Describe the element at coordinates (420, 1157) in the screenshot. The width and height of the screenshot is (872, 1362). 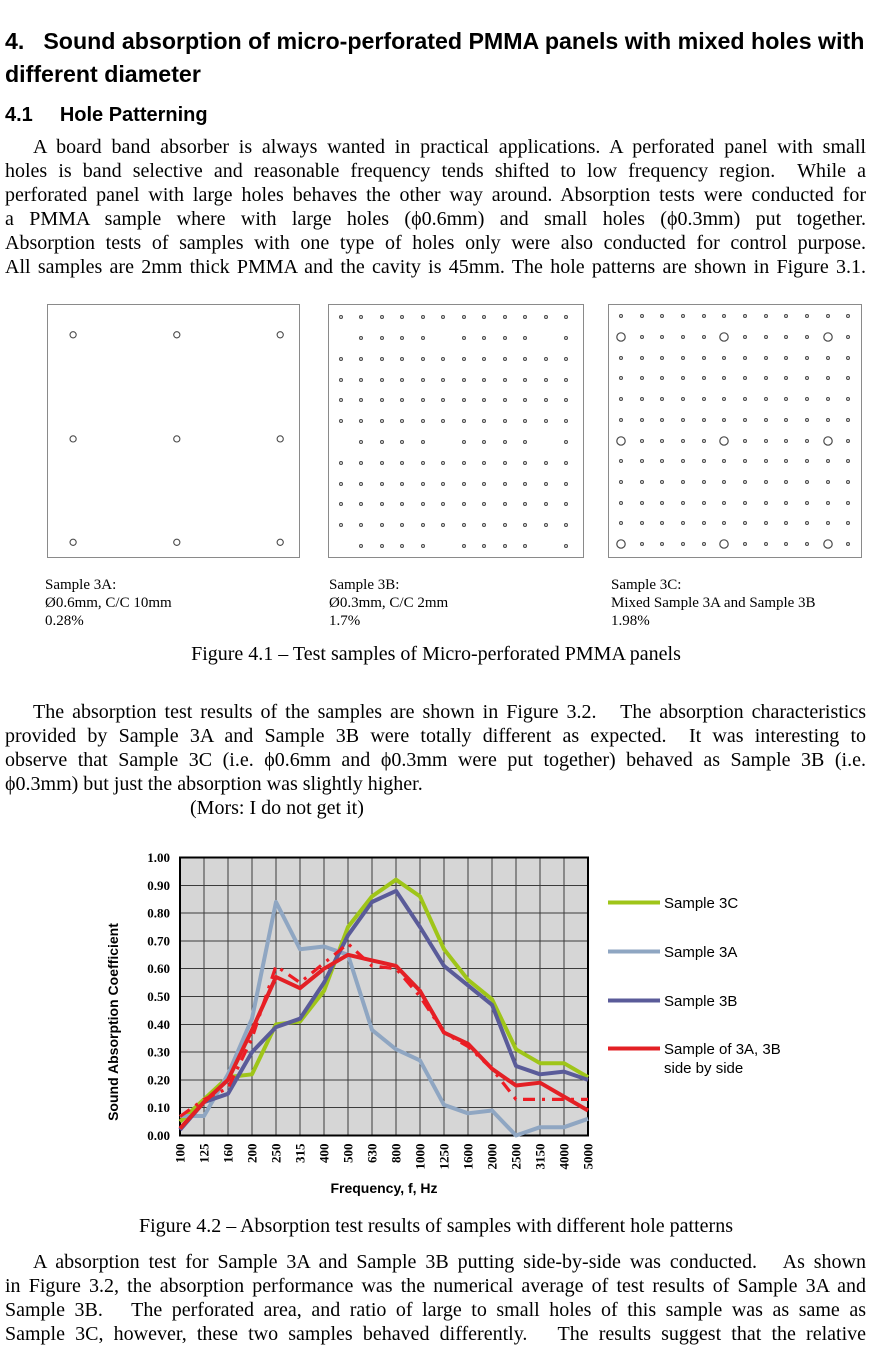
I see `svg-text: 1000` at that location.